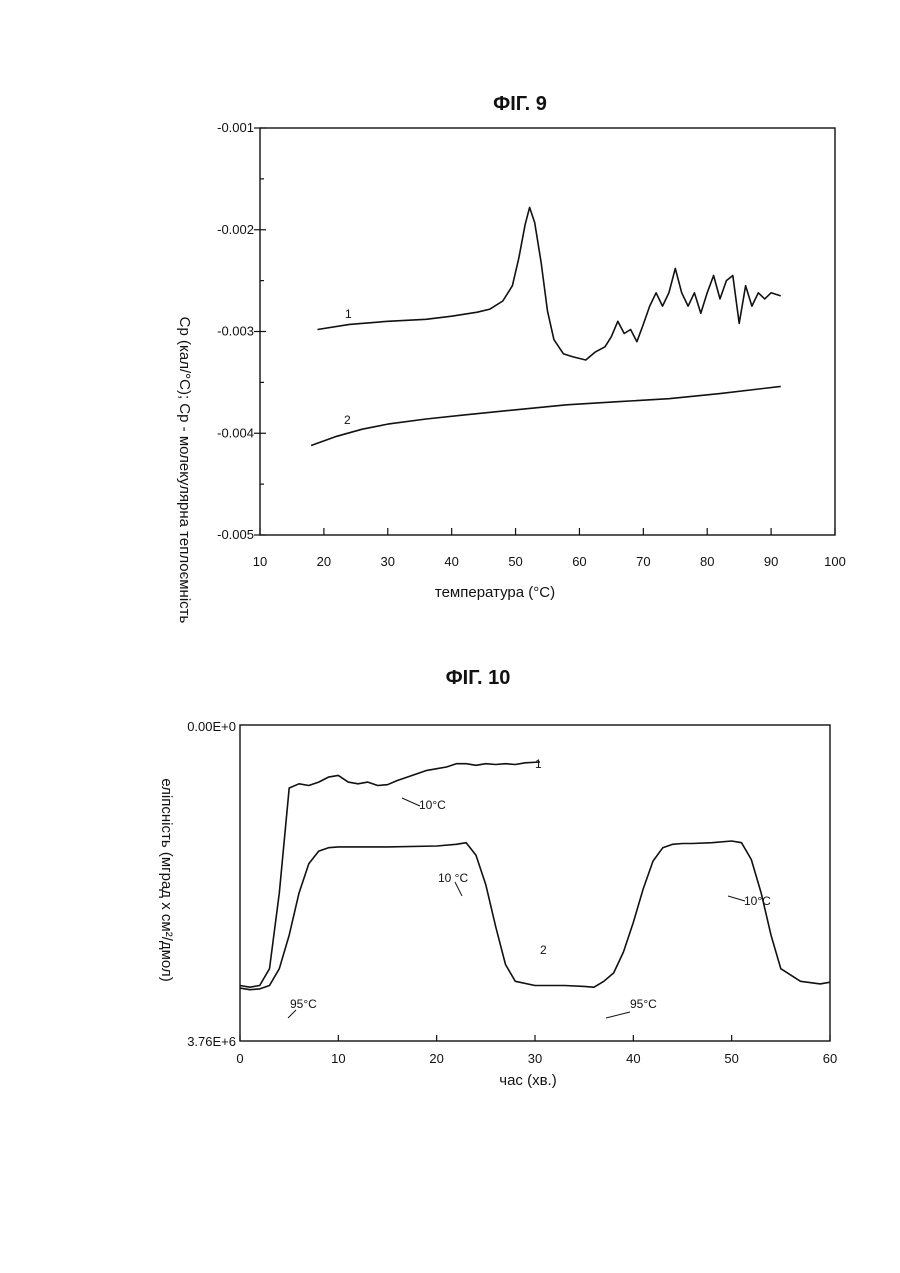  Describe the element at coordinates (579, 561) in the screenshot. I see `figure-9-x-tick-label: 60` at that location.